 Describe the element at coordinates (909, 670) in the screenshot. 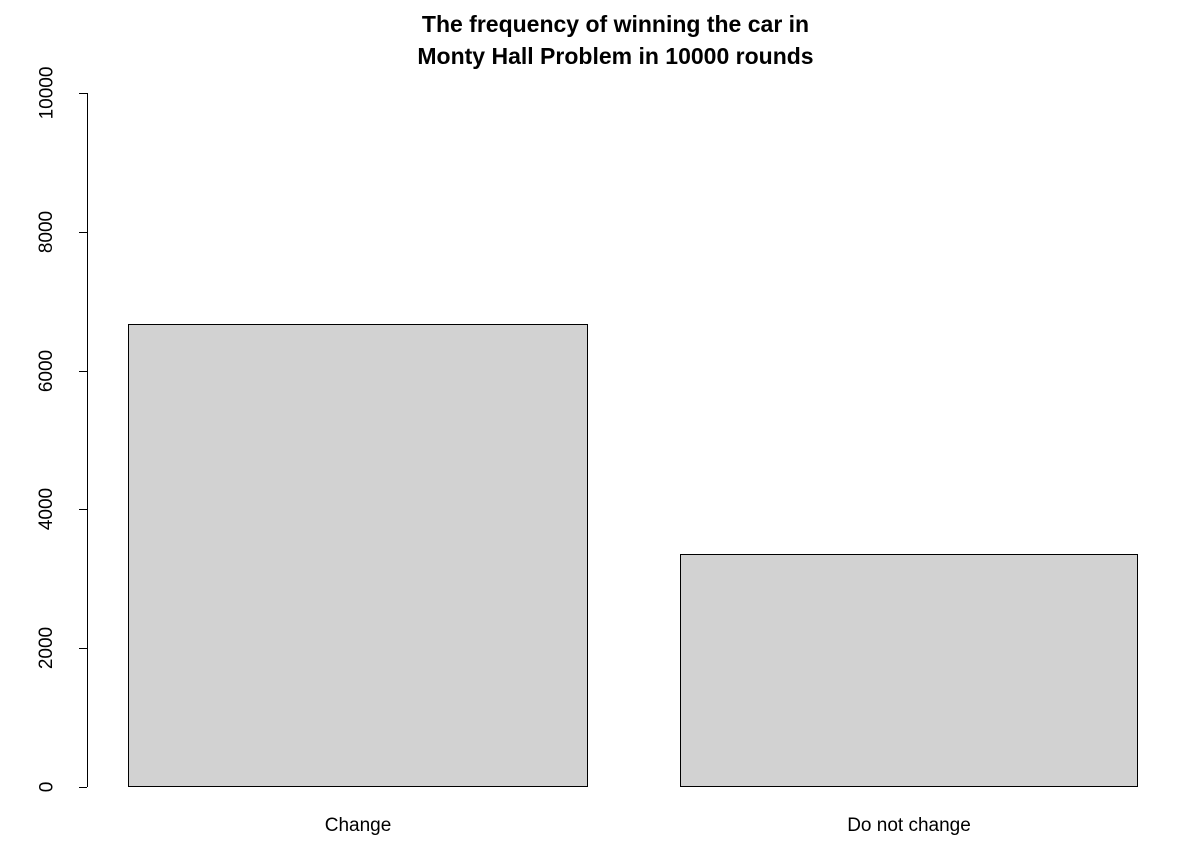

I see `bar-do-not-change` at that location.